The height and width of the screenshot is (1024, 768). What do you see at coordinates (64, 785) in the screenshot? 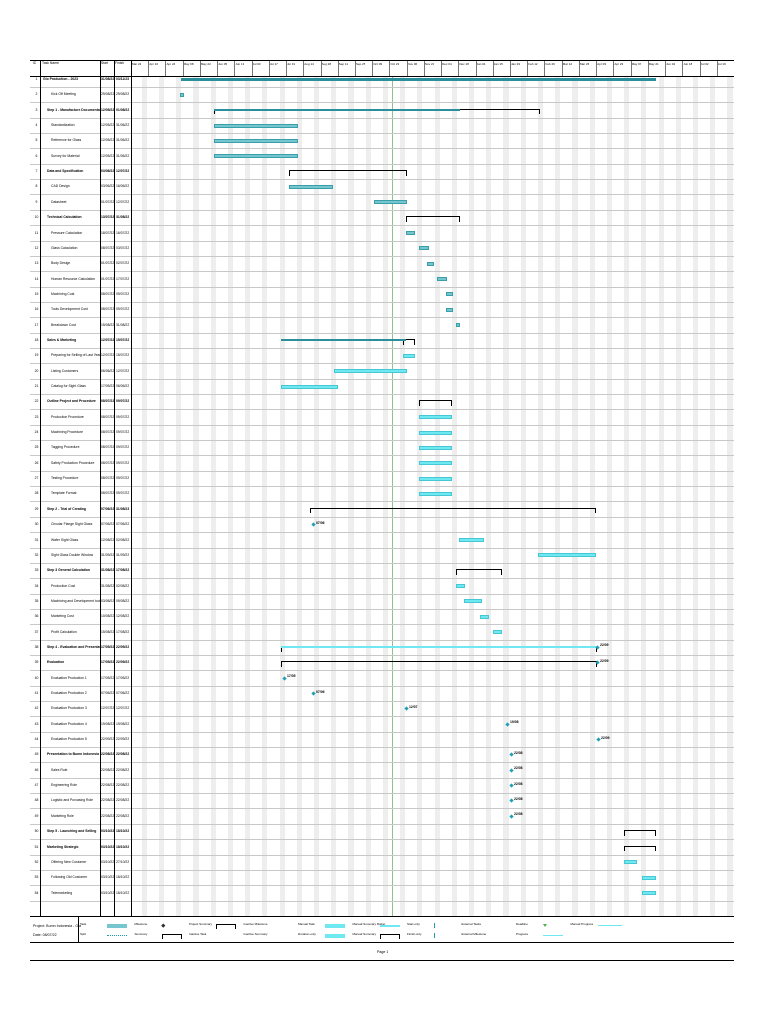
I see `task-name: Engineering Role` at bounding box center [64, 785].